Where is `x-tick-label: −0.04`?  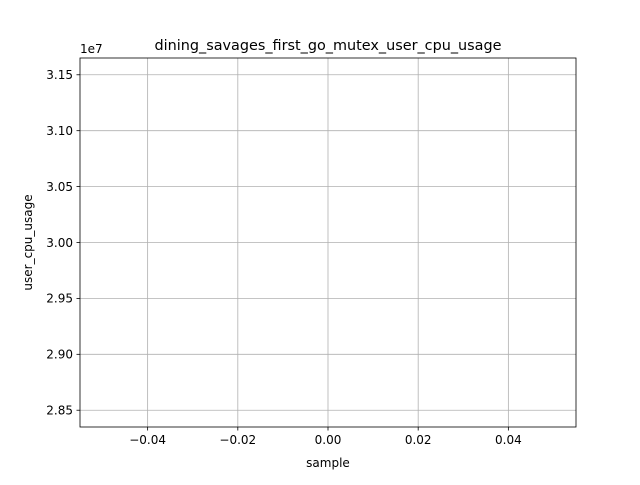 x-tick-label: −0.04 is located at coordinates (147, 440).